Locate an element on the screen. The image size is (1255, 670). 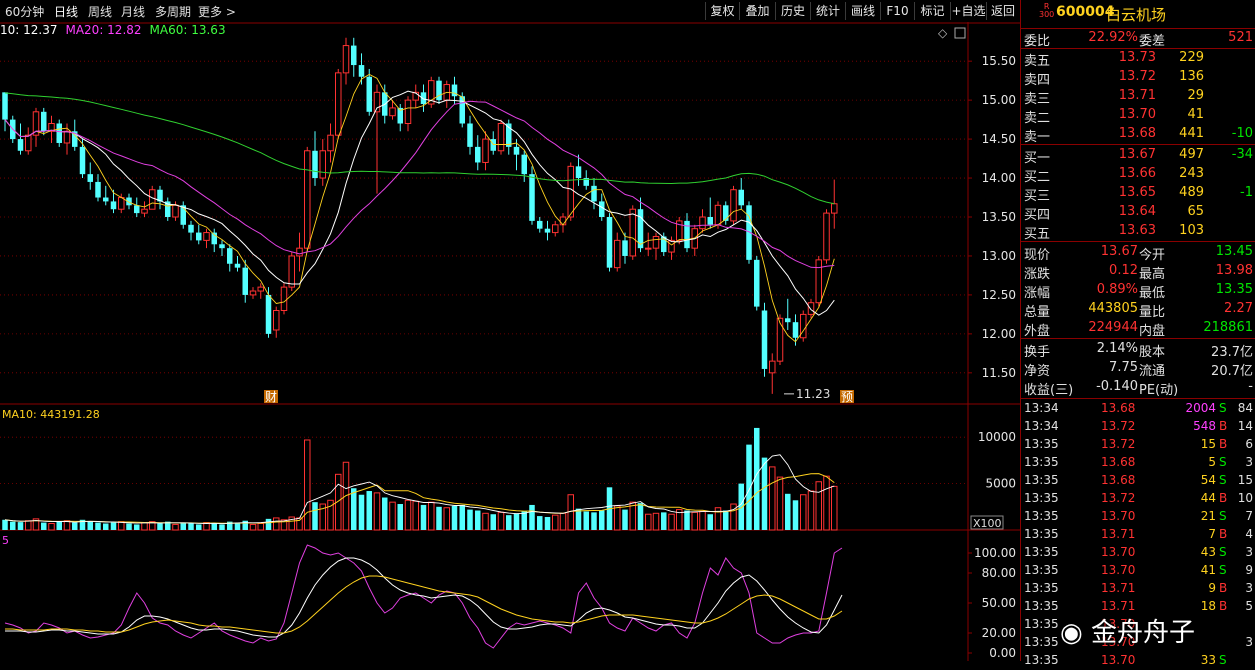
ask-price: 13.71 is located at coordinates (1137, 95).